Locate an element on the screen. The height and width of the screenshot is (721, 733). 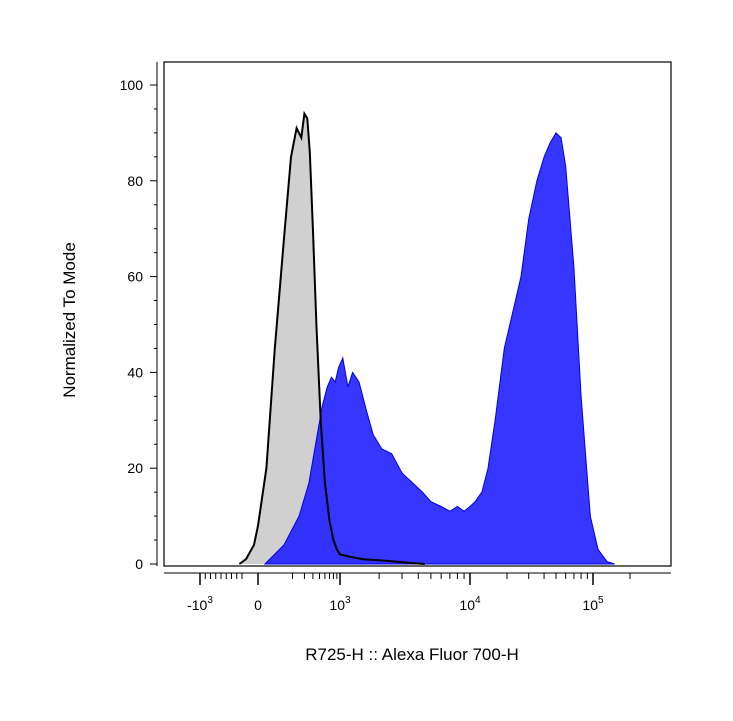
x-tick-label: 10³ is located at coordinates (340, 604).